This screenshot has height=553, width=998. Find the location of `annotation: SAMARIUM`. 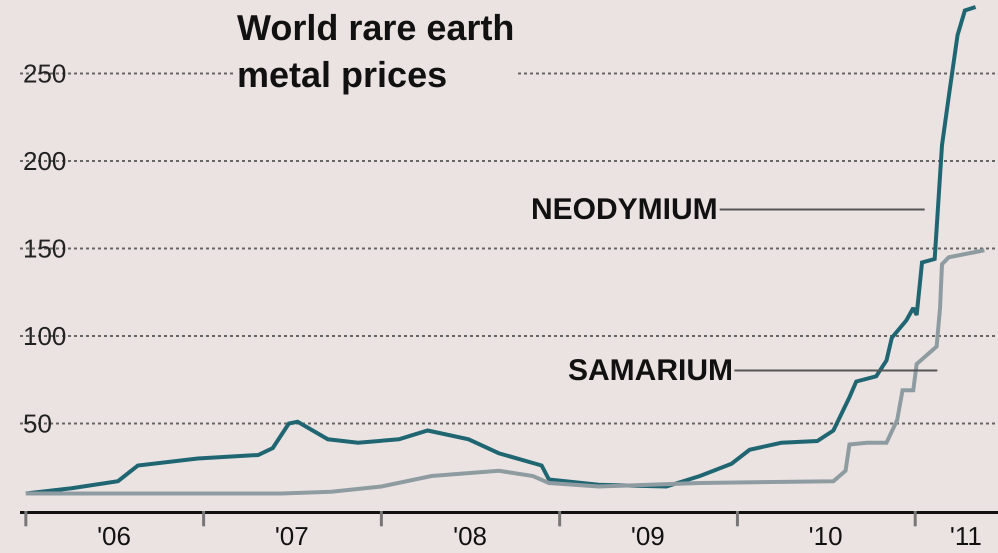

annotation: SAMARIUM is located at coordinates (650, 370).